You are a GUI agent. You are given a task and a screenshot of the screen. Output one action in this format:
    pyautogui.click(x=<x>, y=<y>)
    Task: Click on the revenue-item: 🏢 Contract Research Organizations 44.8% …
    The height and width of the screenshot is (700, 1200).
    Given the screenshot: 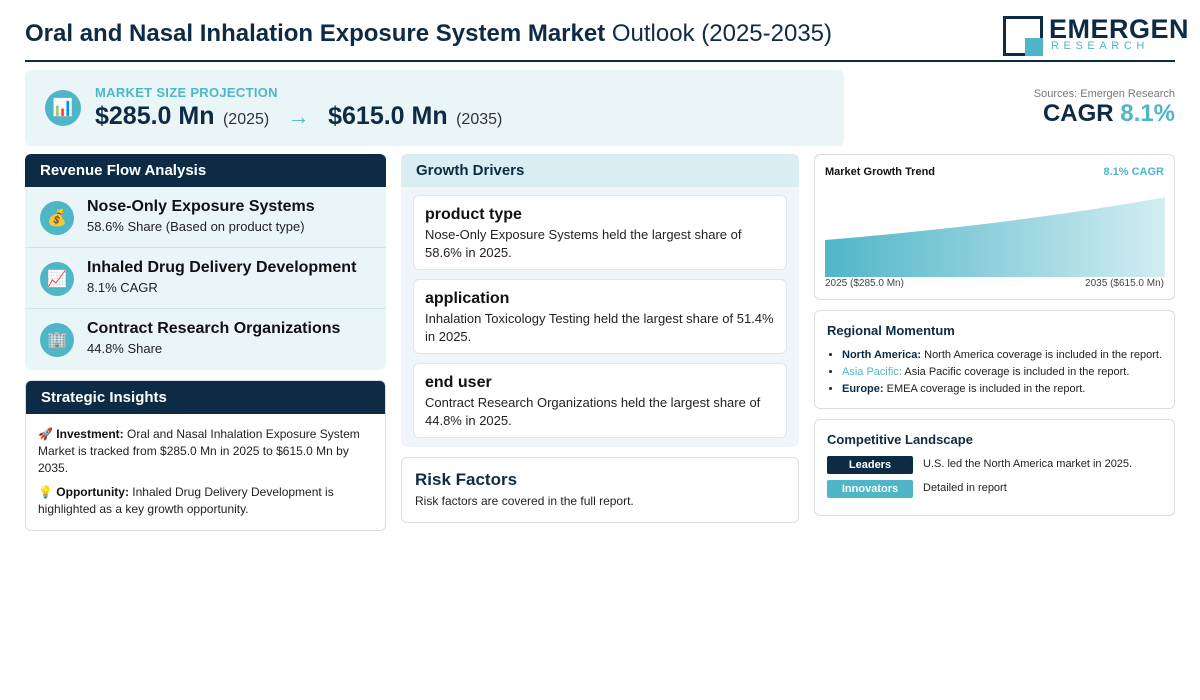 What is the action you would take?
    pyautogui.click(x=205, y=339)
    